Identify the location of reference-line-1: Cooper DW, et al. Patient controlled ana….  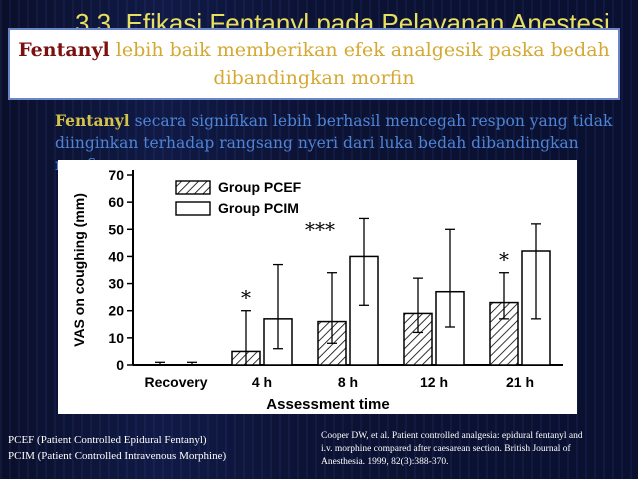
(452, 436).